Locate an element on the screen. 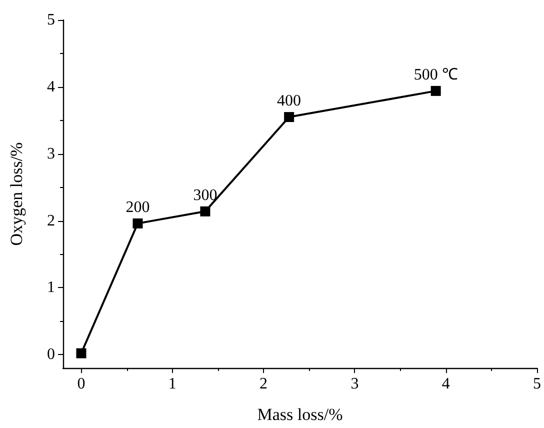 The width and height of the screenshot is (544, 428). annotation: 200 is located at coordinates (138, 207).